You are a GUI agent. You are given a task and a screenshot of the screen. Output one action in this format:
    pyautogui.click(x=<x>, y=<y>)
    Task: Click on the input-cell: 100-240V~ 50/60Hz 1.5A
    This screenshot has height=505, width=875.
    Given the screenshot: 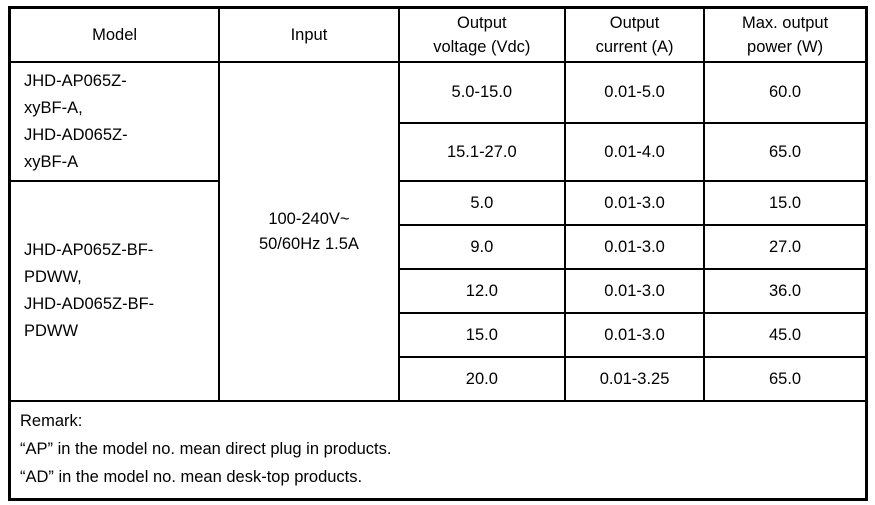 What is the action you would take?
    pyautogui.click(x=309, y=231)
    